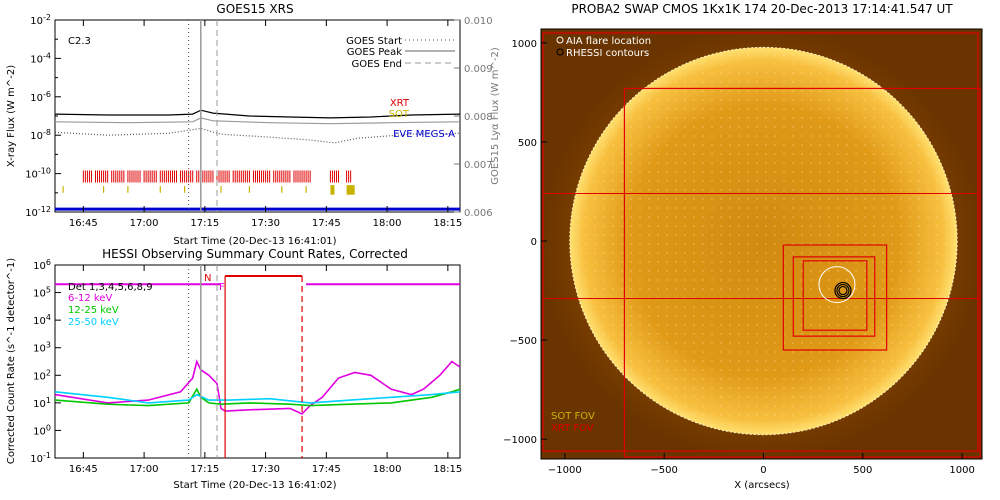  I want to click on hessi-y-tick-label: 10⁰, so click(42, 430).